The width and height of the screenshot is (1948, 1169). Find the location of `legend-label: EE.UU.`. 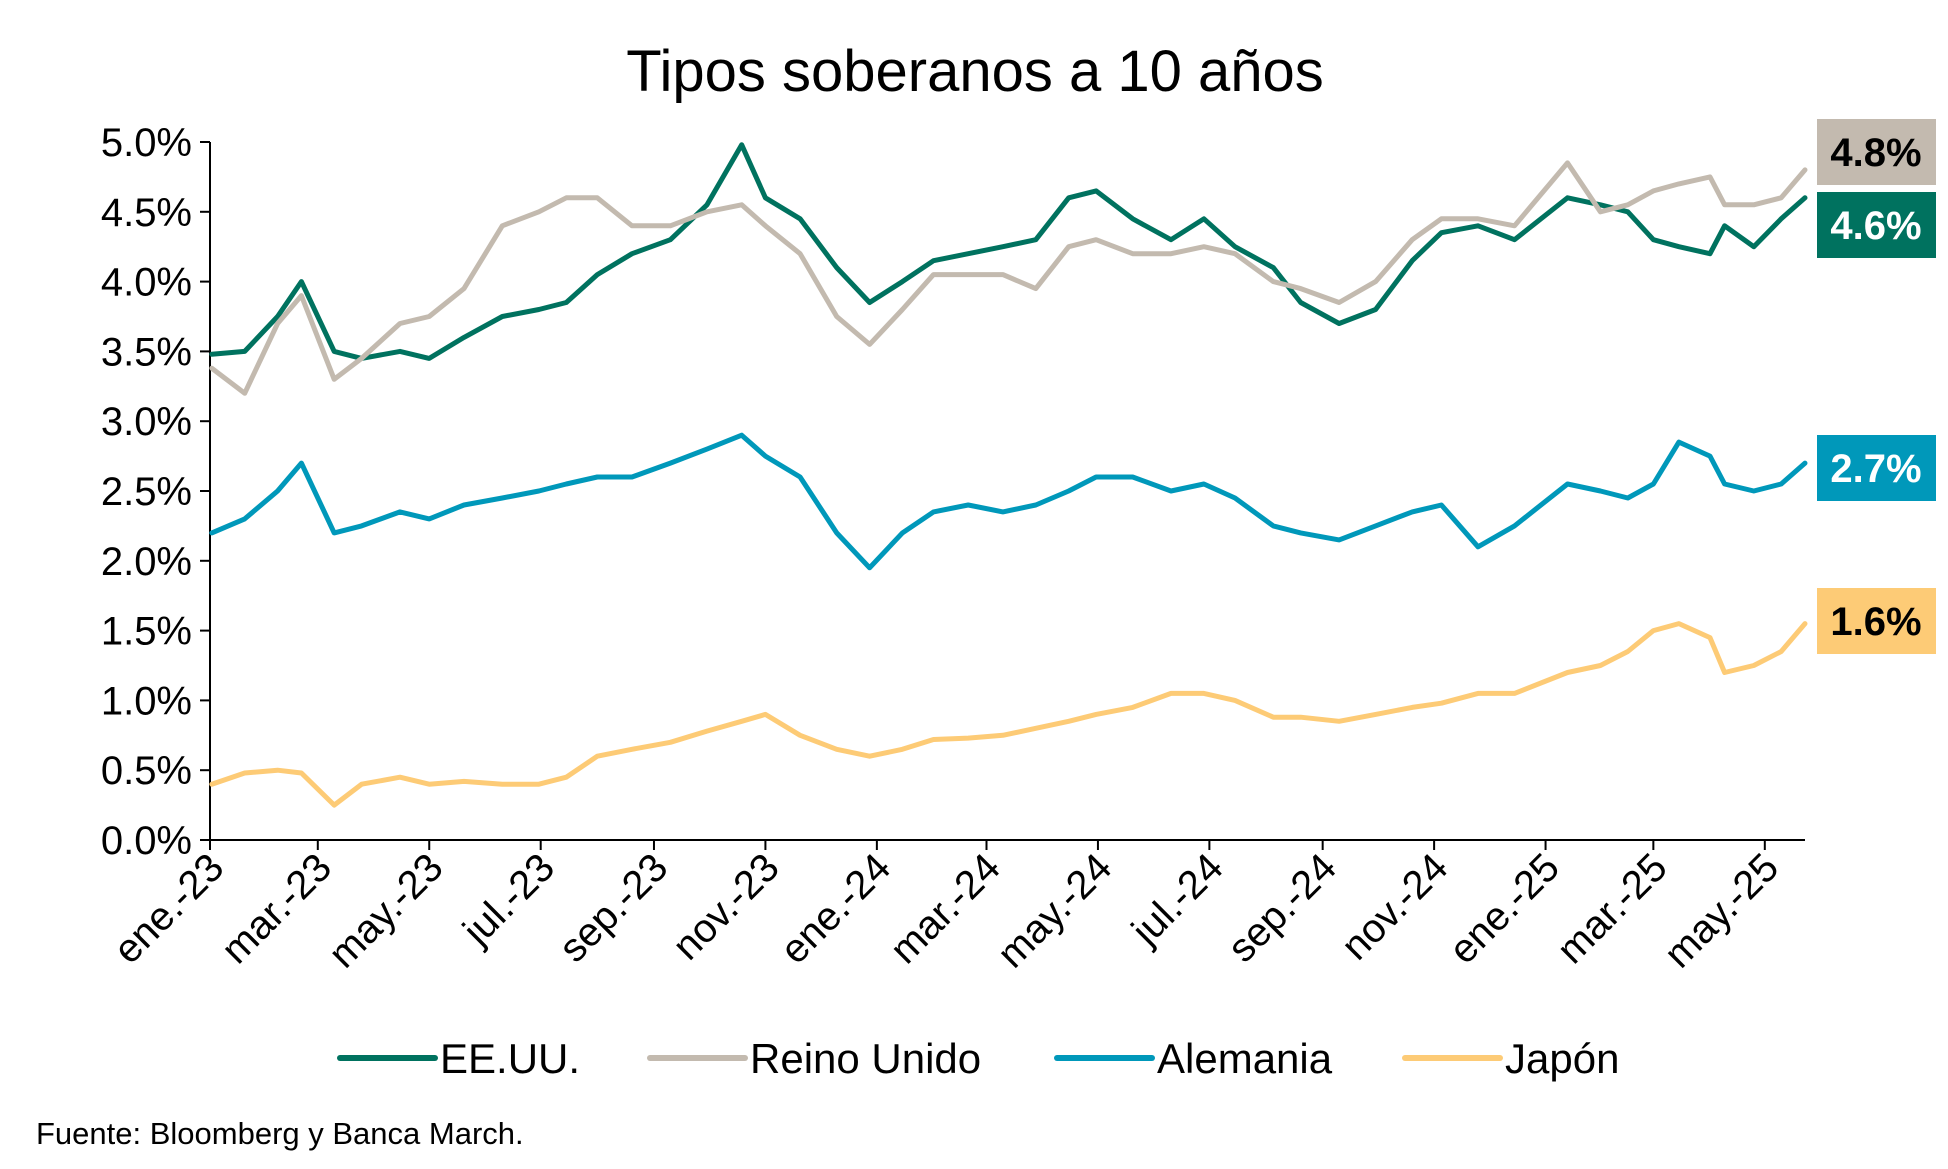

legend-label: EE.UU. is located at coordinates (510, 1058).